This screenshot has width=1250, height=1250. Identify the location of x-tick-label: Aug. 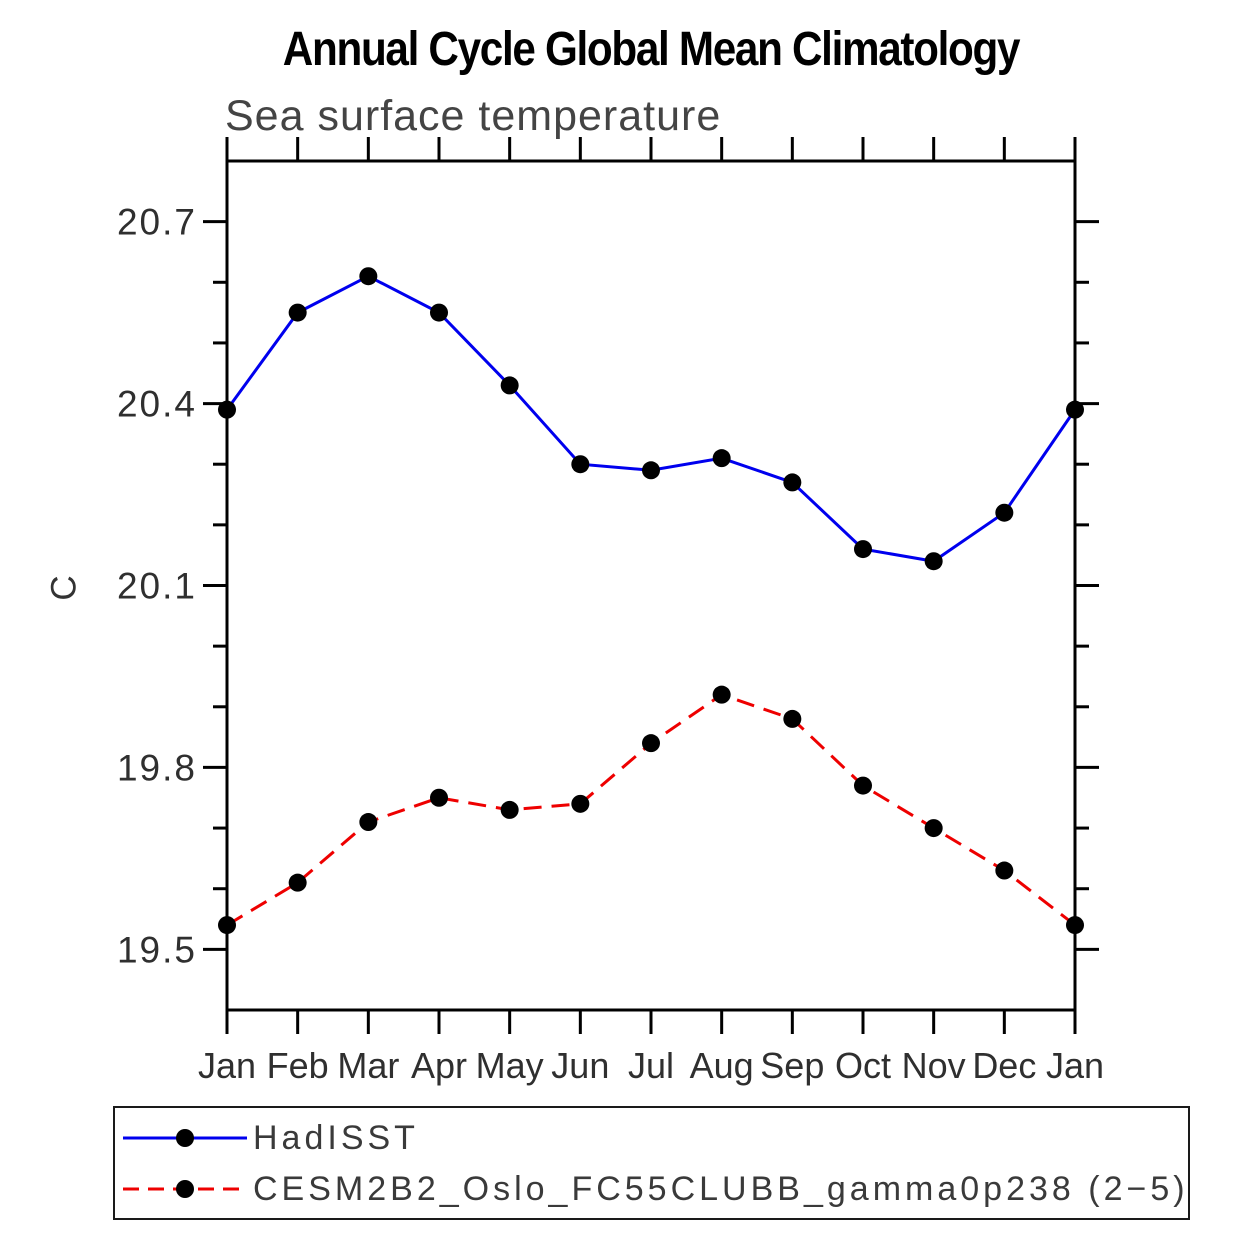
(722, 1065).